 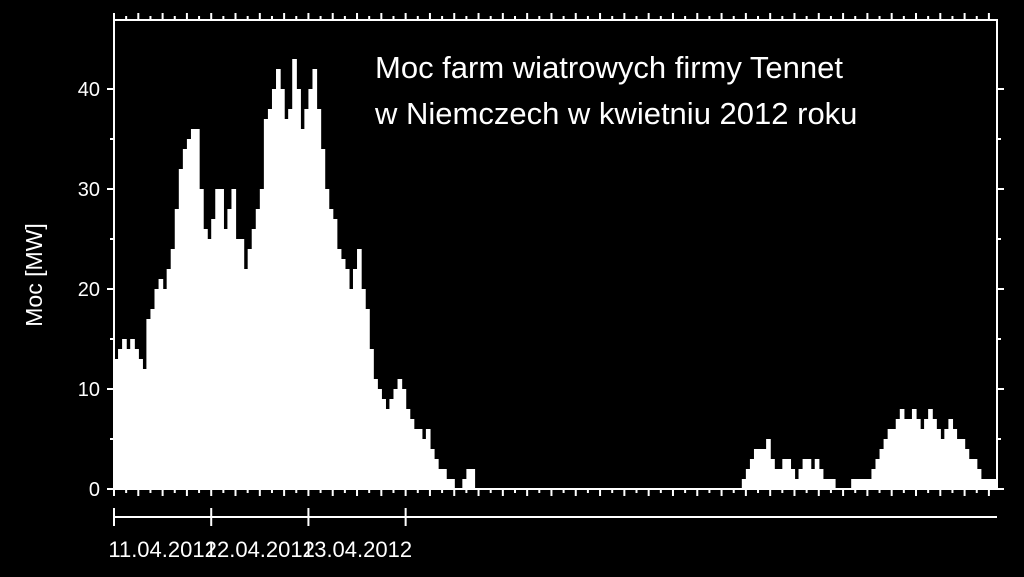 I want to click on y-axis-label: Moc [MW], so click(x=34, y=275).